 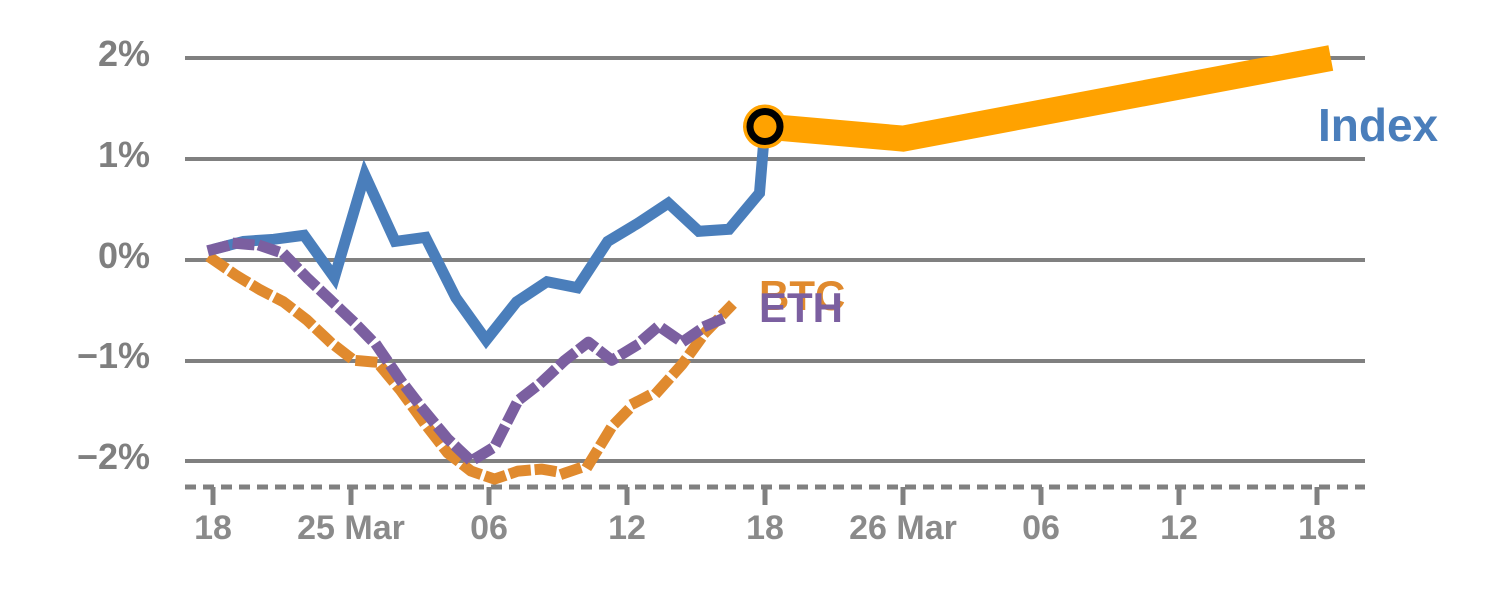 What do you see at coordinates (123, 154) in the screenshot?
I see `y-axis-tick-label: 1%` at bounding box center [123, 154].